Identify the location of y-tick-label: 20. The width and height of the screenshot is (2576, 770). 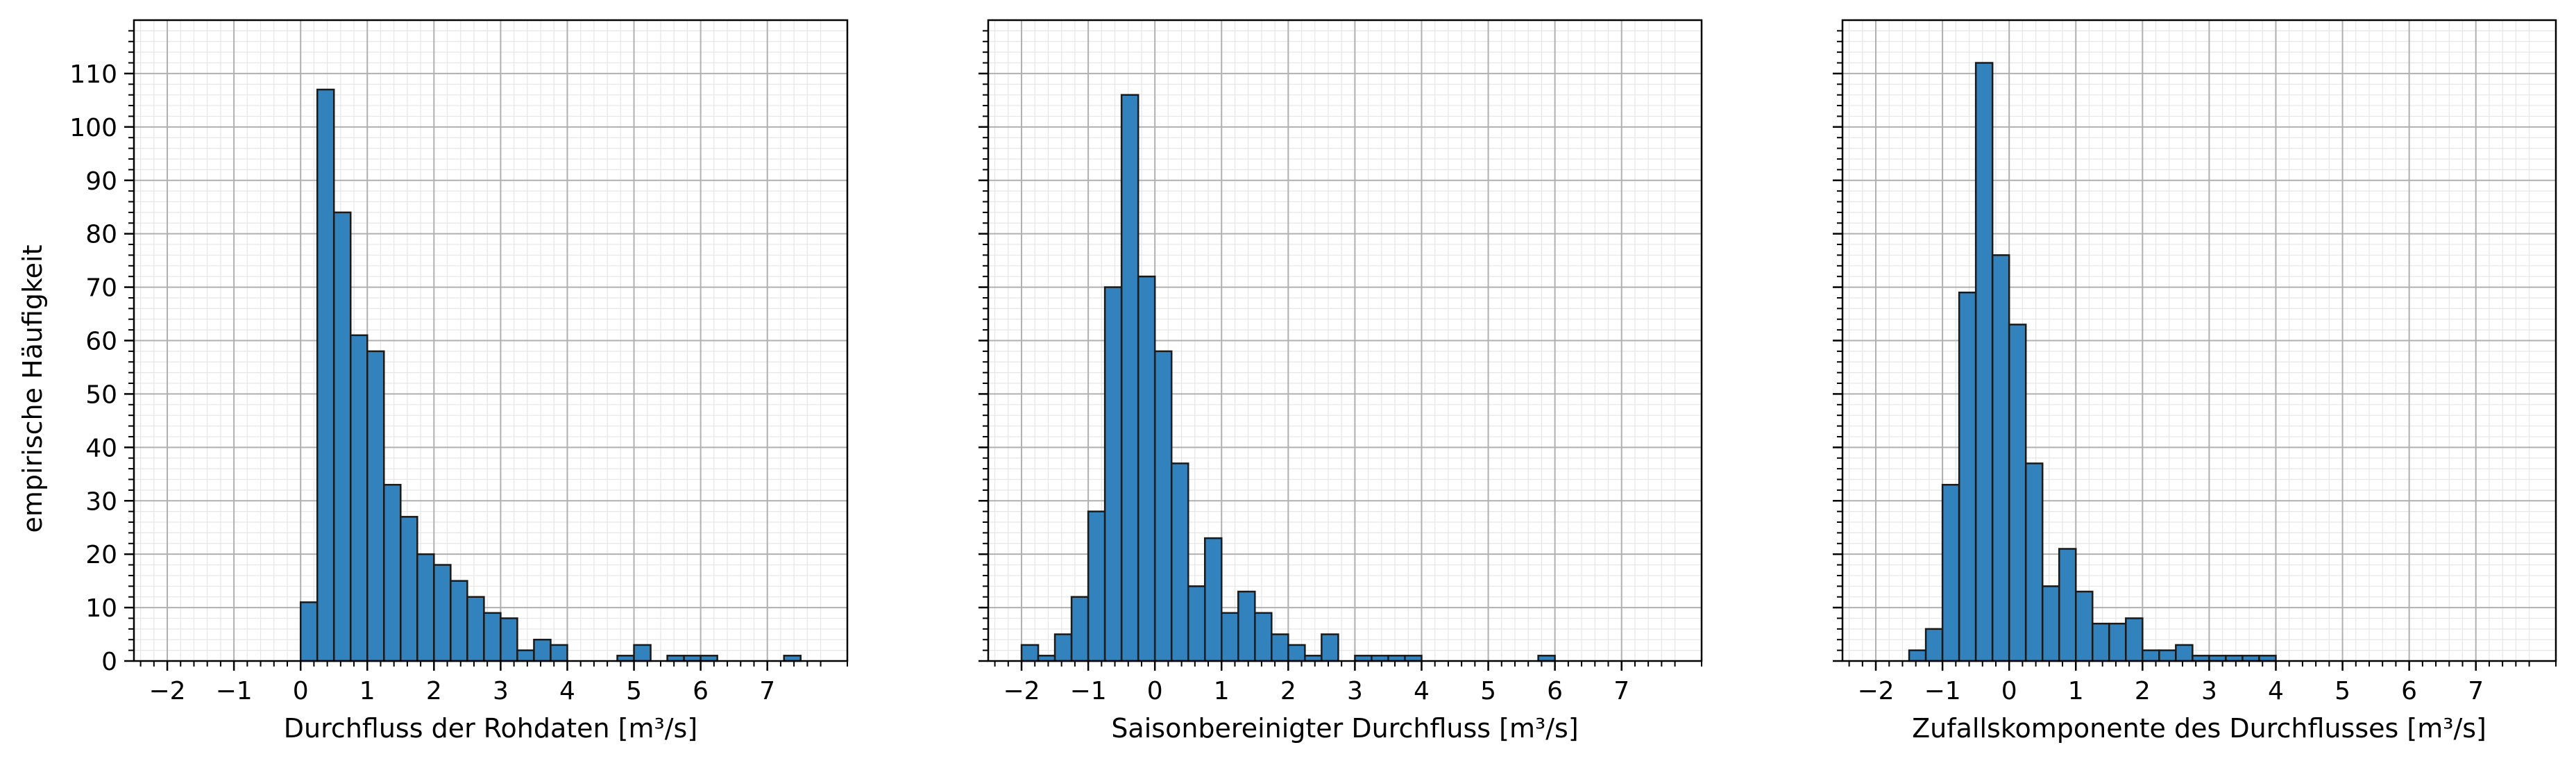
(101, 555).